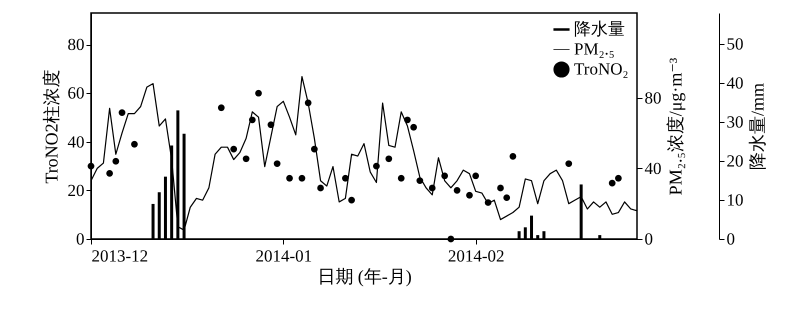  What do you see at coordinates (653, 98) in the screenshot?
I see `y2-tick-label: 80` at bounding box center [653, 98].